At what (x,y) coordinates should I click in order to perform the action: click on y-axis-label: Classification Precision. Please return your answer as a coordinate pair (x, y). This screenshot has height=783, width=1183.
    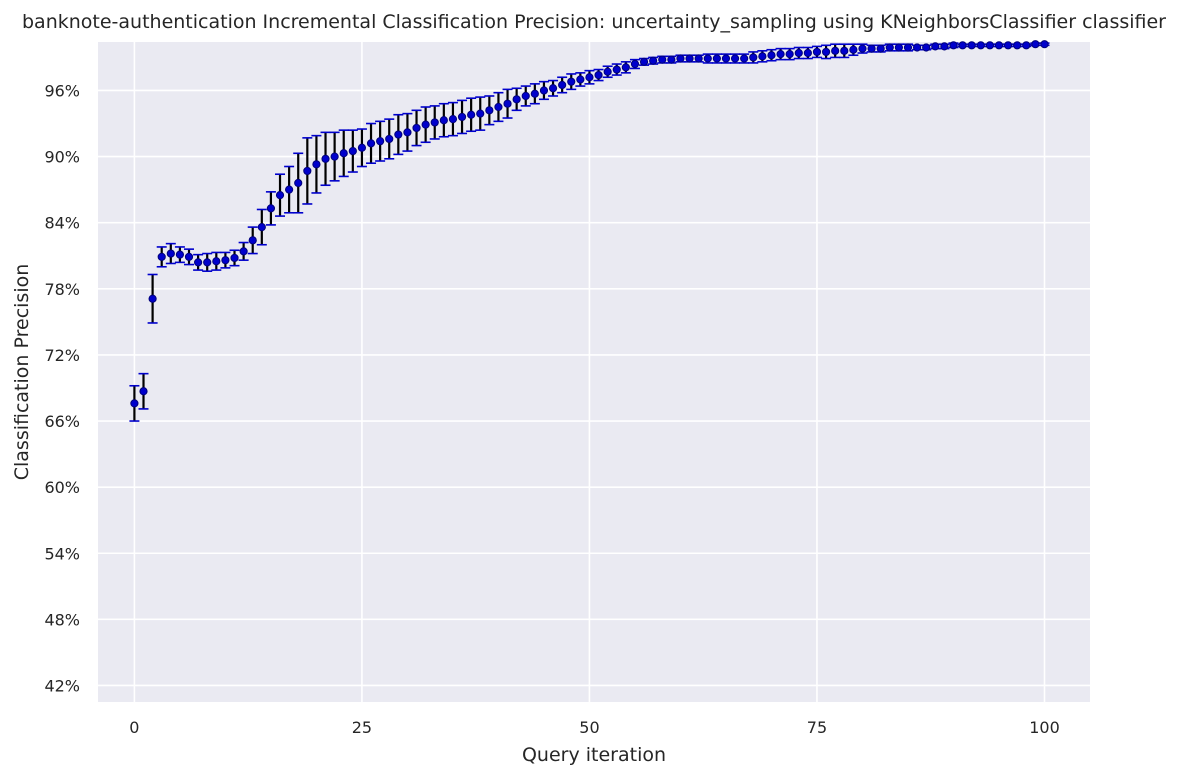
    Looking at the image, I should click on (22, 372).